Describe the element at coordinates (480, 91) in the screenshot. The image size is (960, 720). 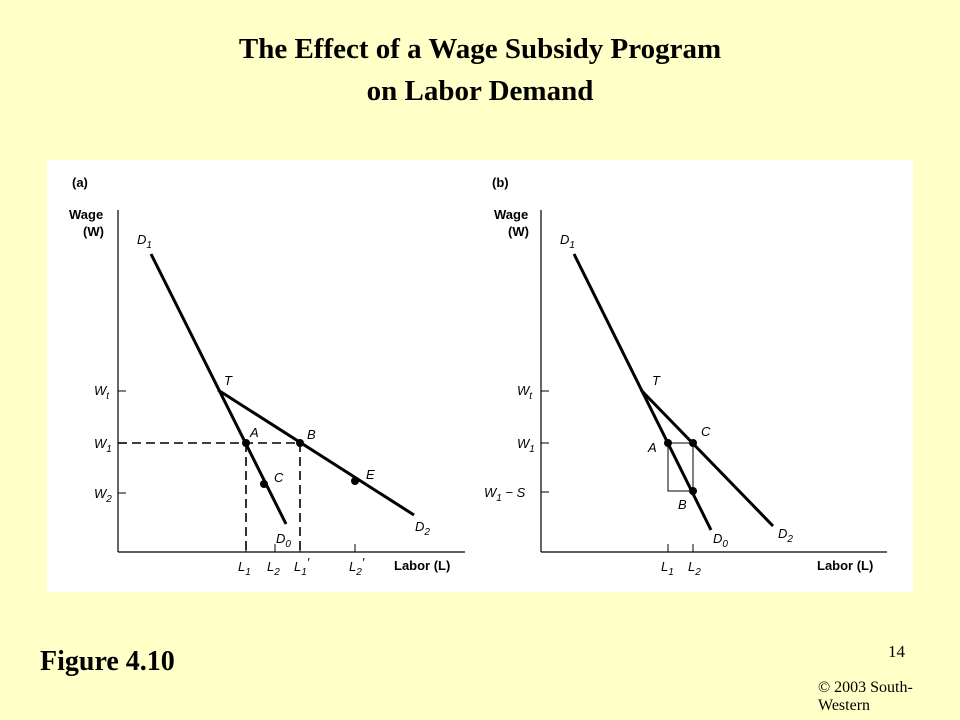
I see `title-line-2: on Labor Demand` at that location.